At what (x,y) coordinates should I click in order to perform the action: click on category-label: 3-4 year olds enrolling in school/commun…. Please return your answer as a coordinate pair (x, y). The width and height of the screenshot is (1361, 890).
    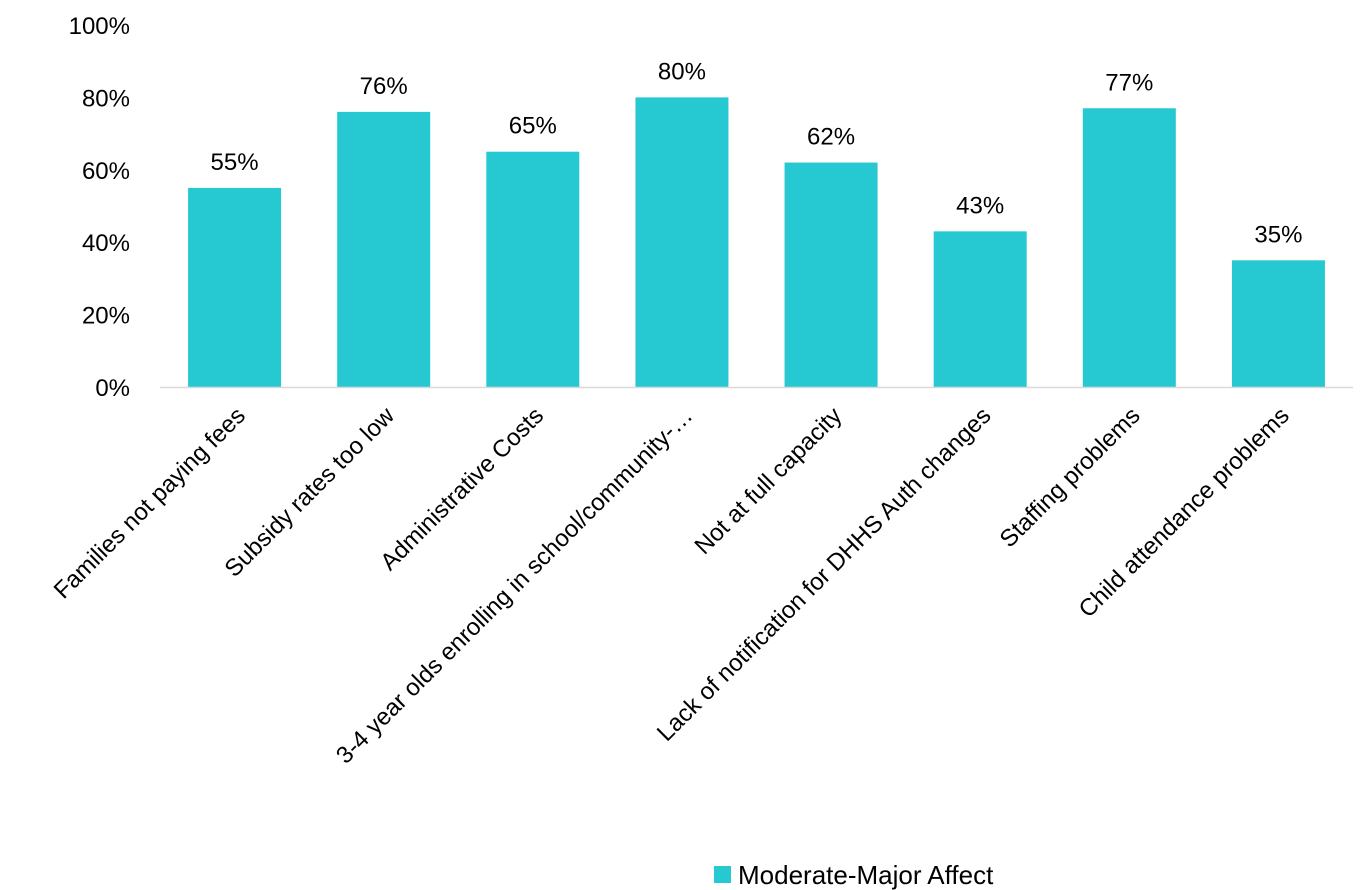
    Looking at the image, I should click on (514, 585).